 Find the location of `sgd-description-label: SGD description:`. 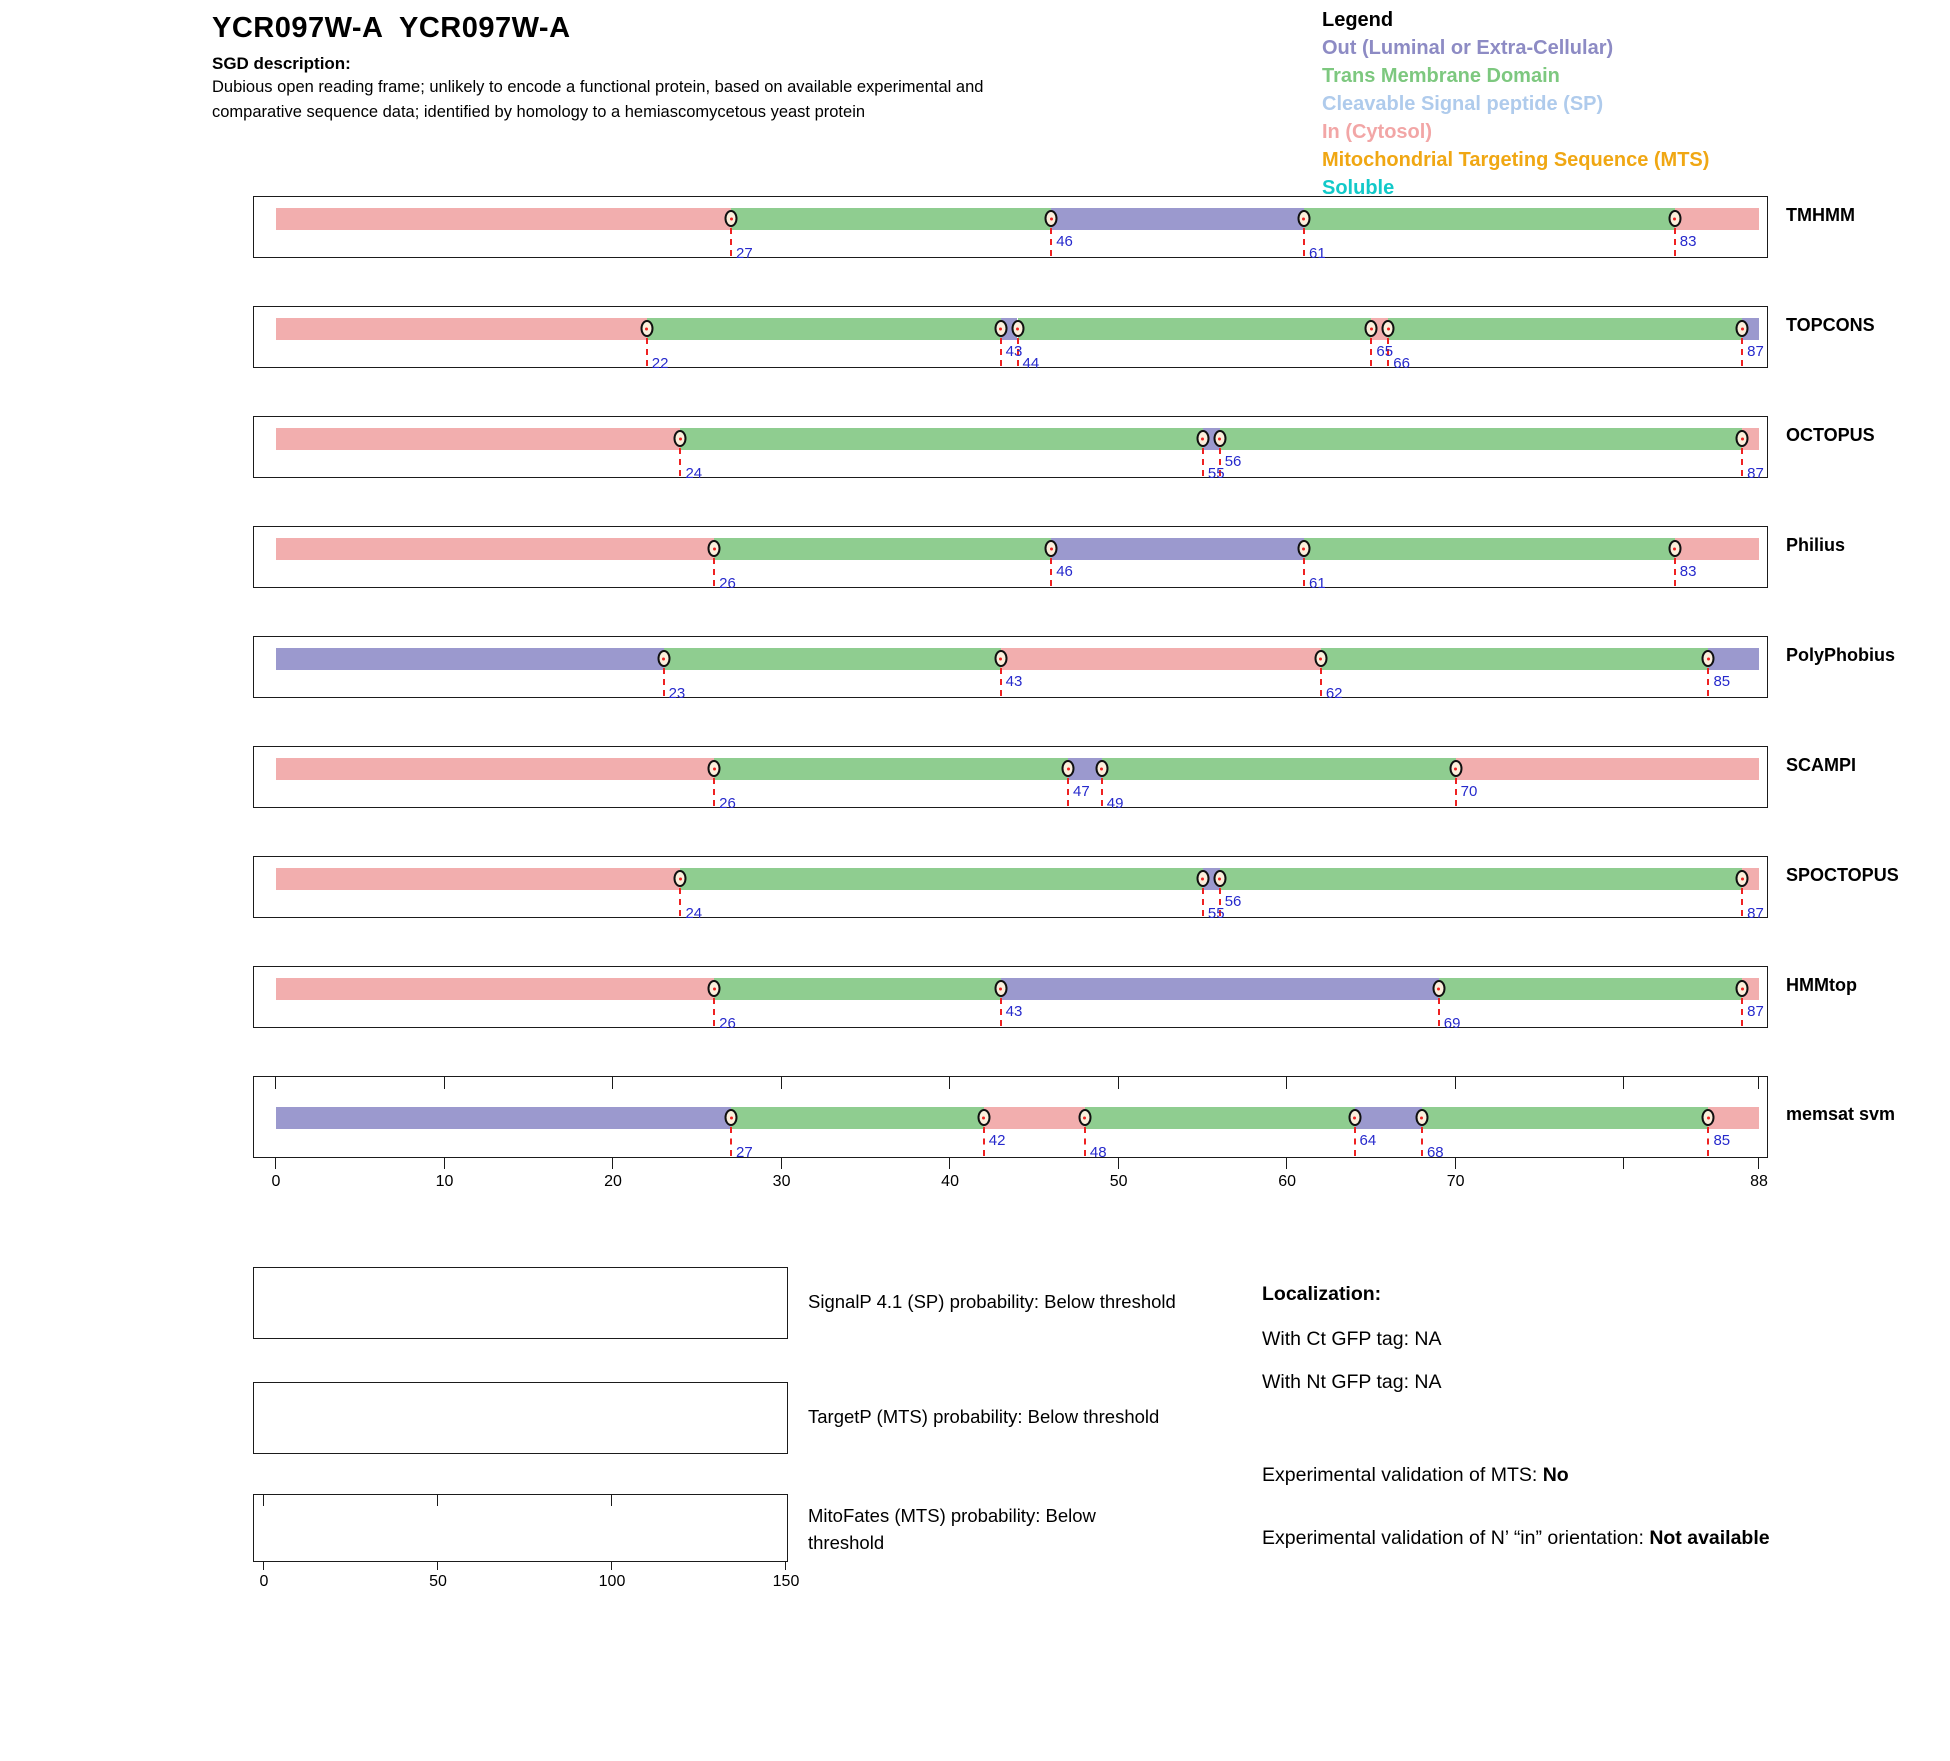

sgd-description-label: SGD description: is located at coordinates (281, 63).